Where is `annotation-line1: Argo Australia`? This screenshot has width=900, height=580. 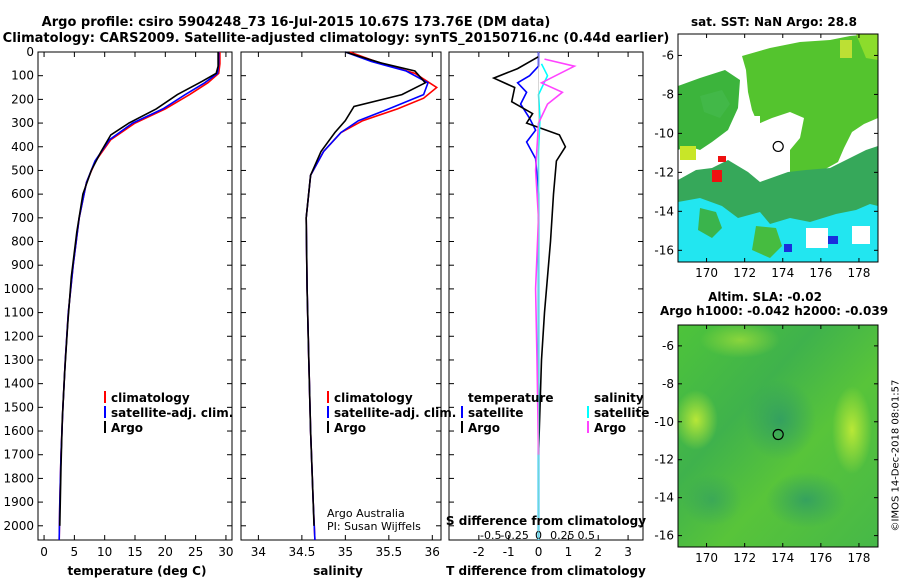
annotation-line1: Argo Australia is located at coordinates (366, 513).